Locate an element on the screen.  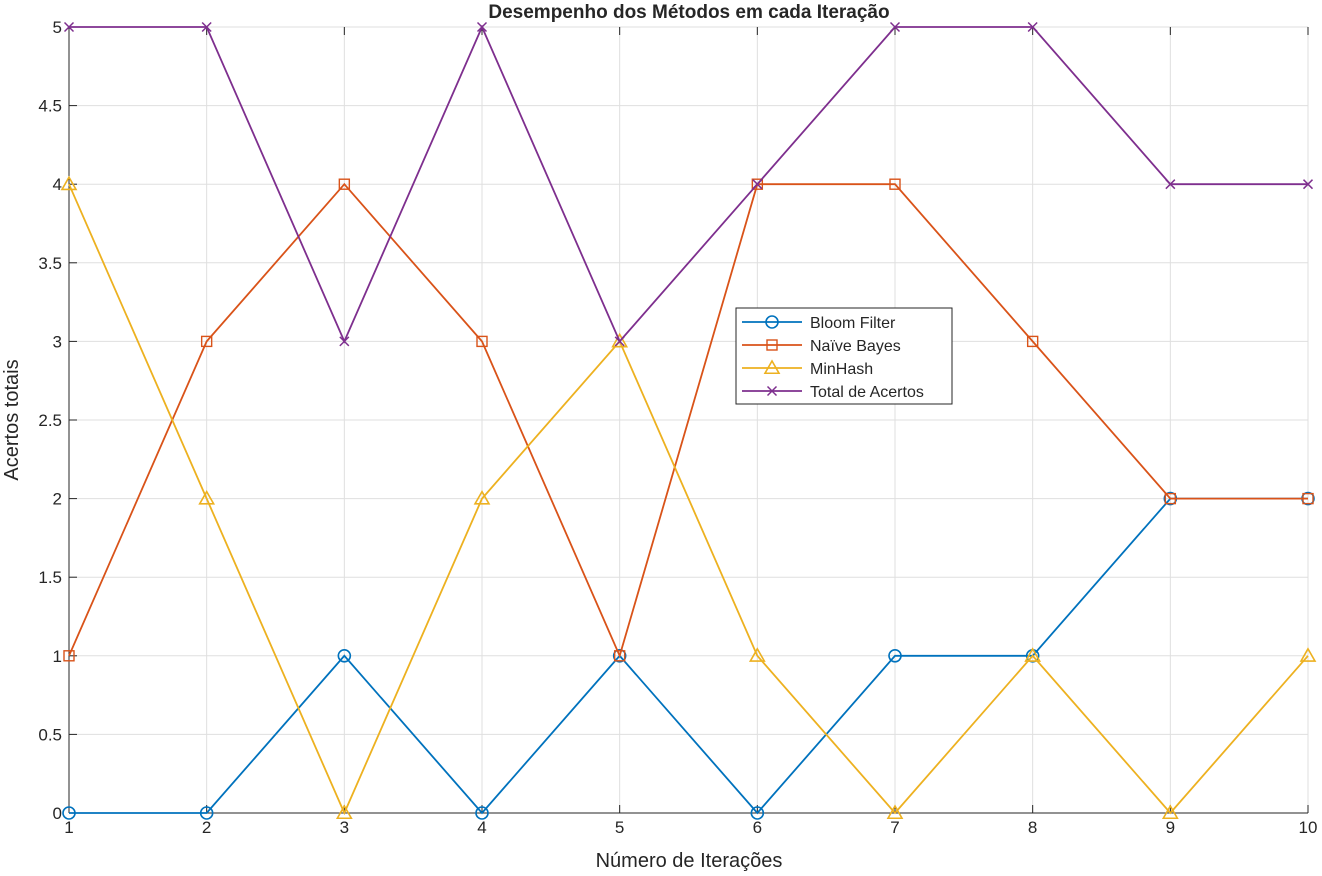
y-tick-label: 5 is located at coordinates (57, 27).